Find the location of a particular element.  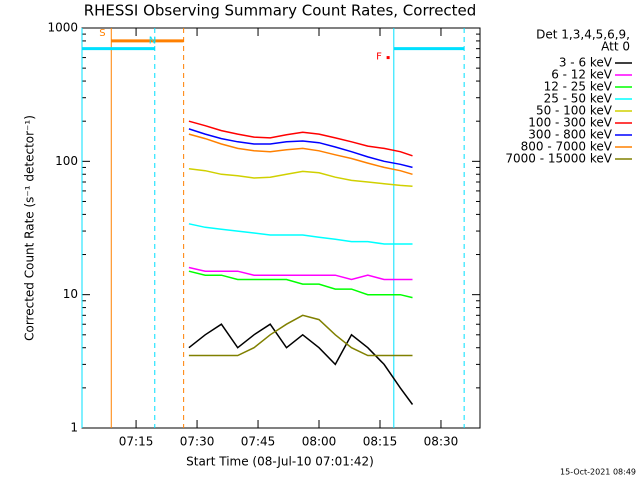

x-tick-label: 07:30 is located at coordinates (197, 442).